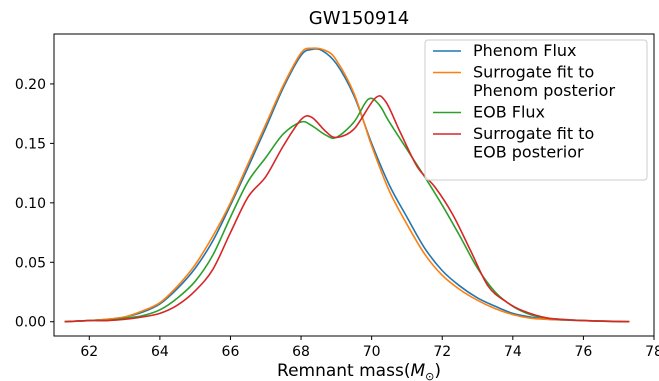 Image resolution: width=659 pixels, height=381 pixels. What do you see at coordinates (30, 144) in the screenshot?
I see `y-tick-label: 0.15` at bounding box center [30, 144].